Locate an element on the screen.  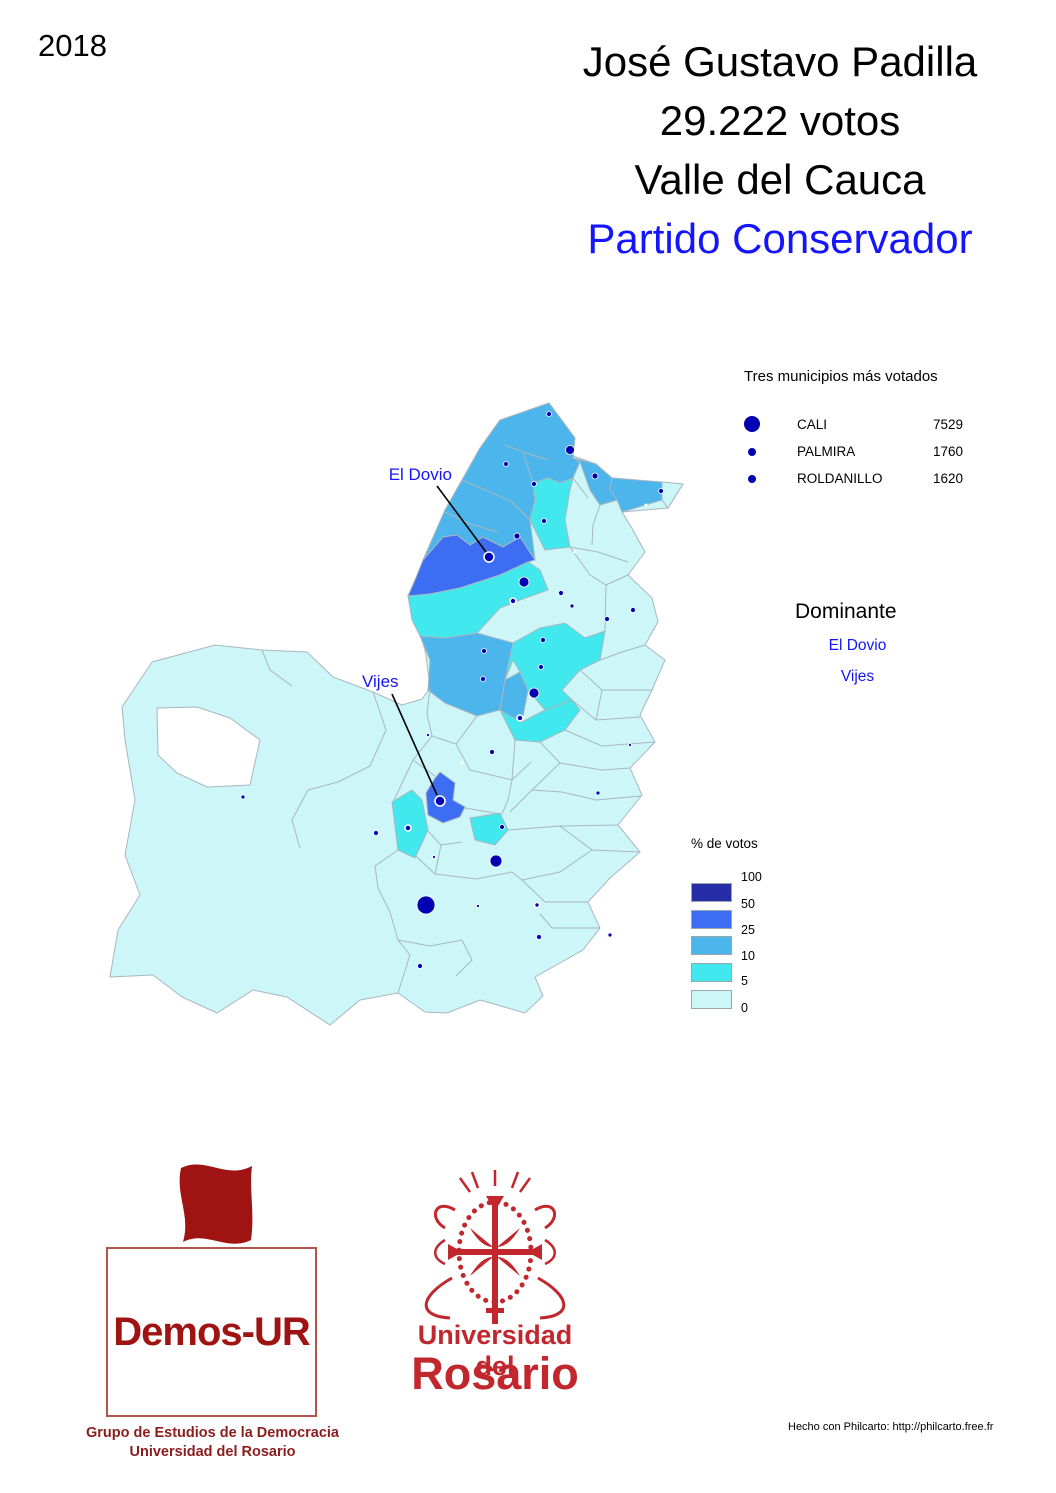
palmira-dot is located at coordinates (752, 452).